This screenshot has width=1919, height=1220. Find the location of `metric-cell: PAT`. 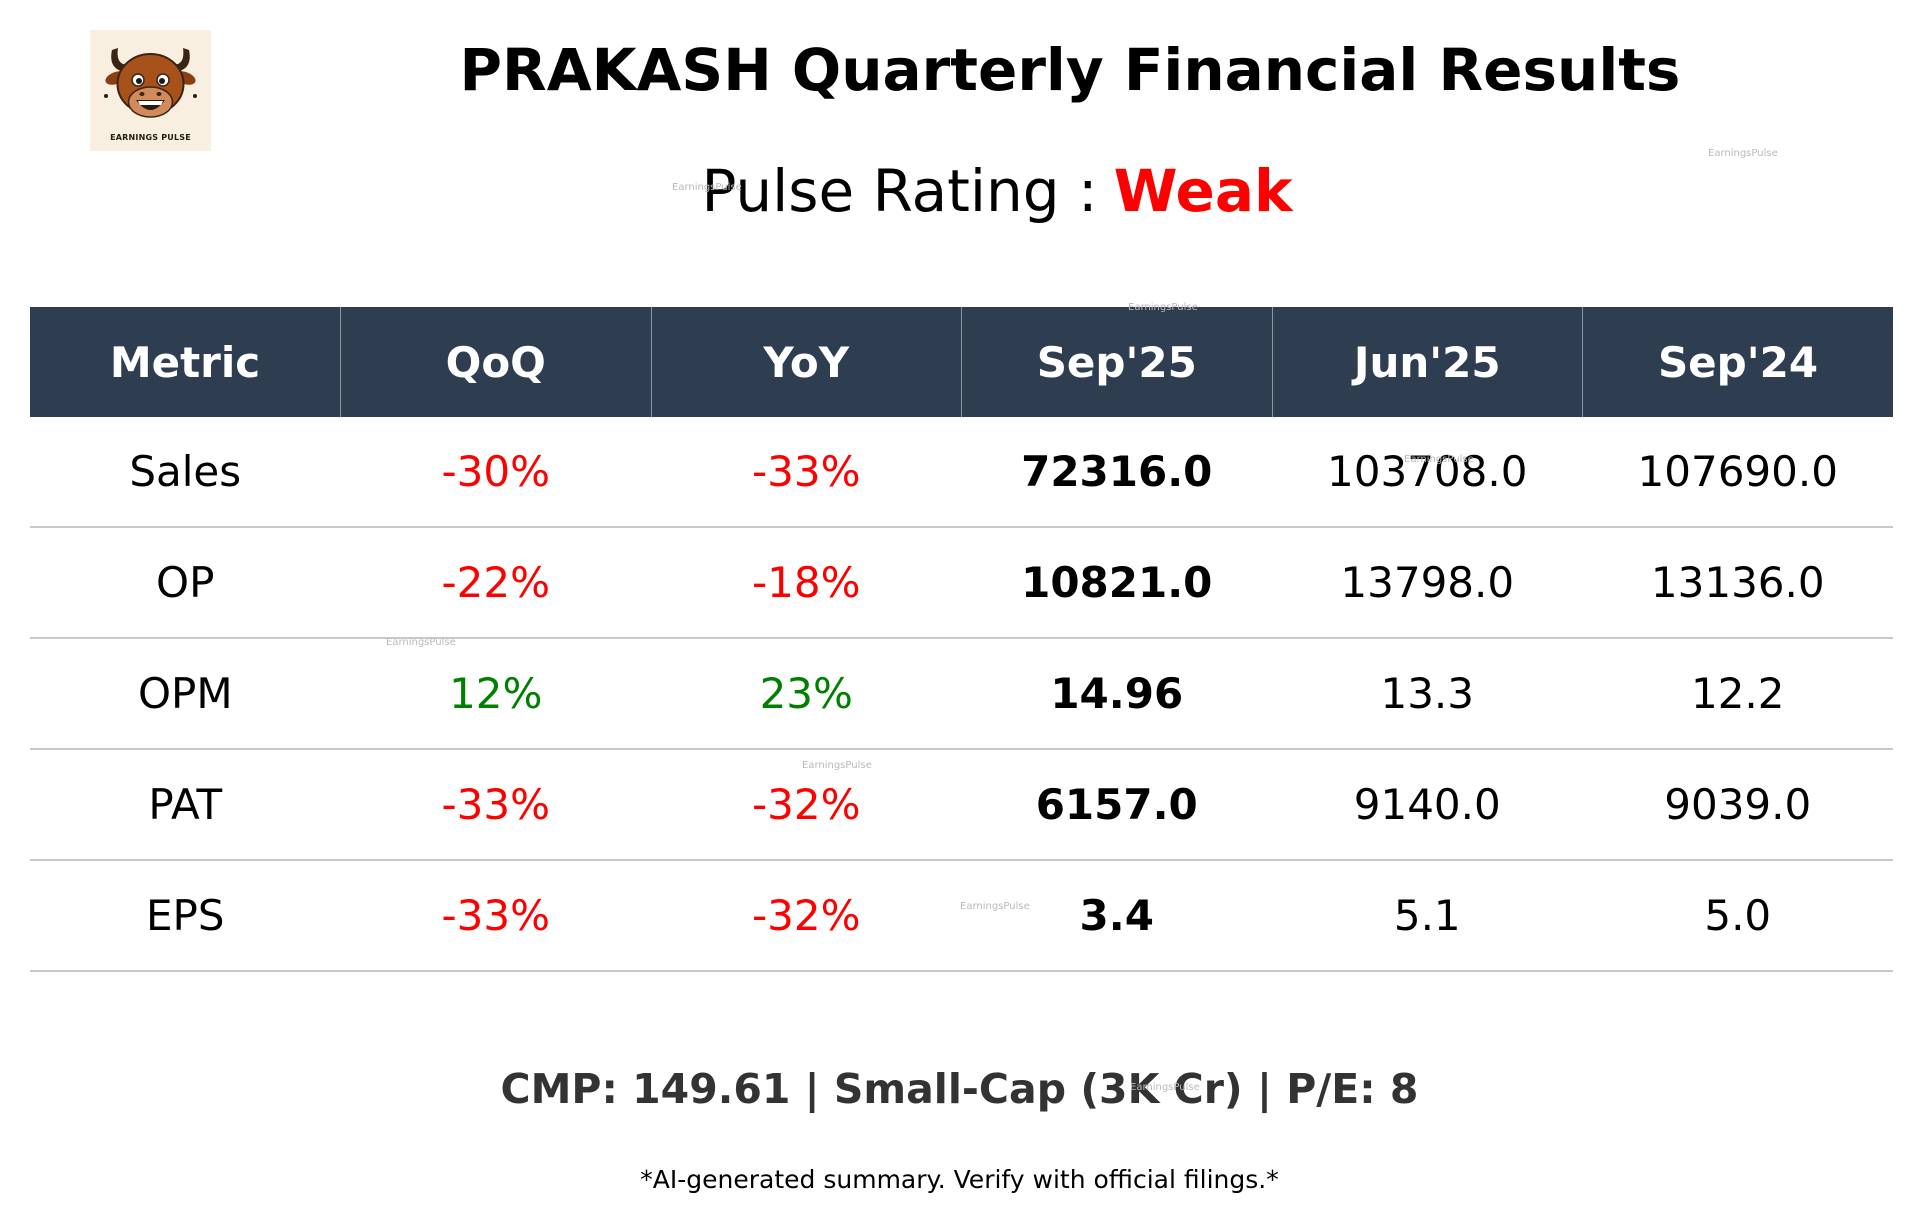

metric-cell: PAT is located at coordinates (185, 805).